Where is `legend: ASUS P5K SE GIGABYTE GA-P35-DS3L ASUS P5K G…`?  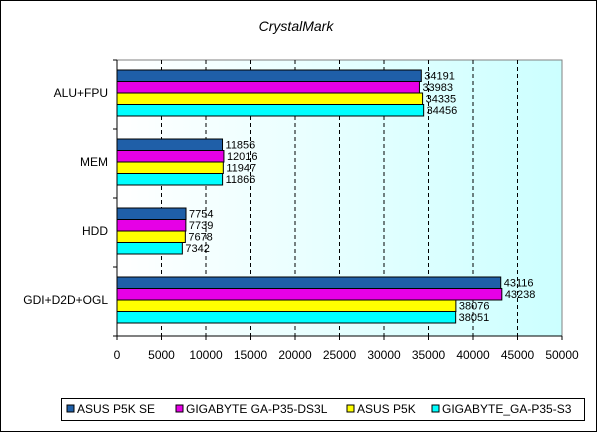
legend: ASUS P5K SE GIGABYTE GA-P35-DS3L ASUS P5K G… is located at coordinates (319, 409).